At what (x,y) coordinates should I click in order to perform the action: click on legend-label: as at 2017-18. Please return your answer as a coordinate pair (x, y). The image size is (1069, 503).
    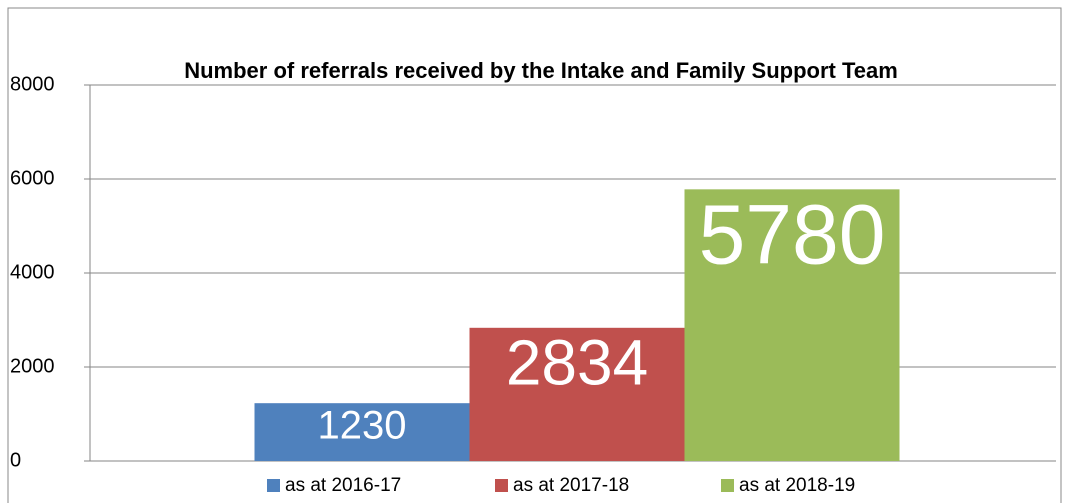
    Looking at the image, I should click on (571, 485).